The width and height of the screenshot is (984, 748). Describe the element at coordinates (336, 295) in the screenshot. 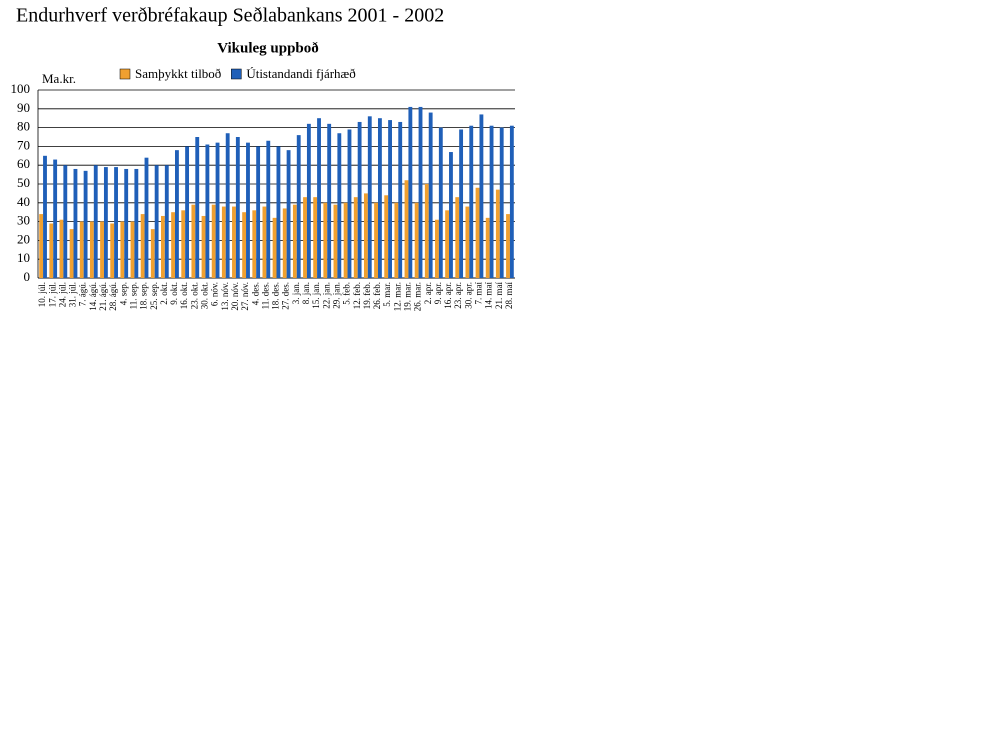

I see `x-tick-label: 29. jan.` at that location.